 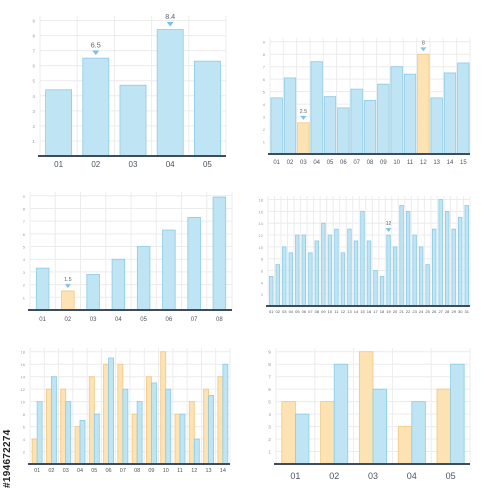 What do you see at coordinates (323, 311) in the screenshot?
I see `category-label: 09` at bounding box center [323, 311].